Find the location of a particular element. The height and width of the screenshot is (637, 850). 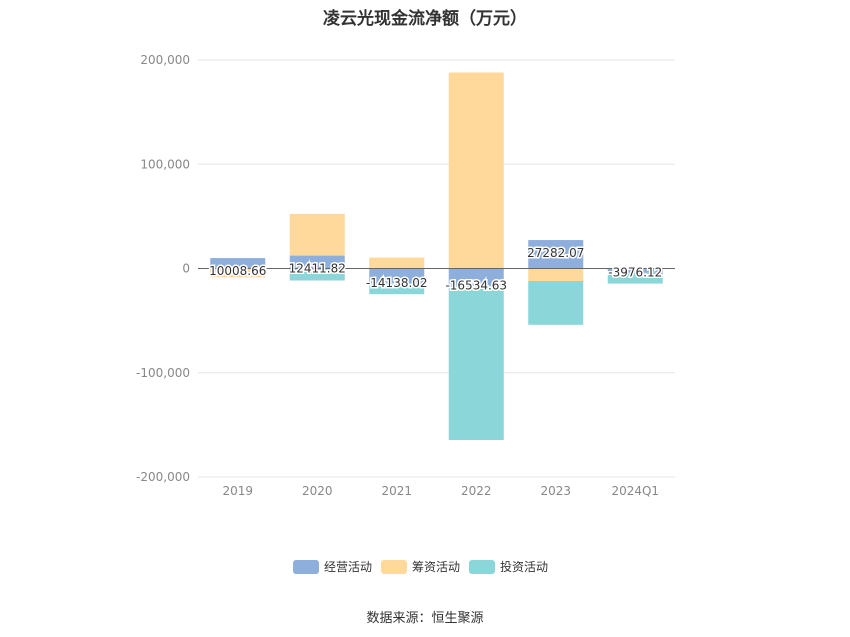

data-label: -16534.63 is located at coordinates (476, 286).